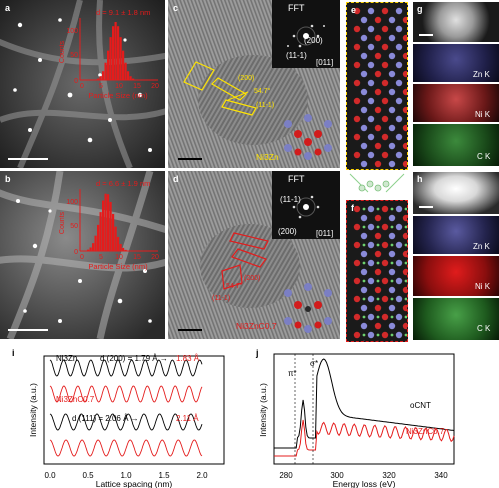 The height and width of the screenshot is (488, 499). I want to click on peak-label: π*, so click(292, 373).